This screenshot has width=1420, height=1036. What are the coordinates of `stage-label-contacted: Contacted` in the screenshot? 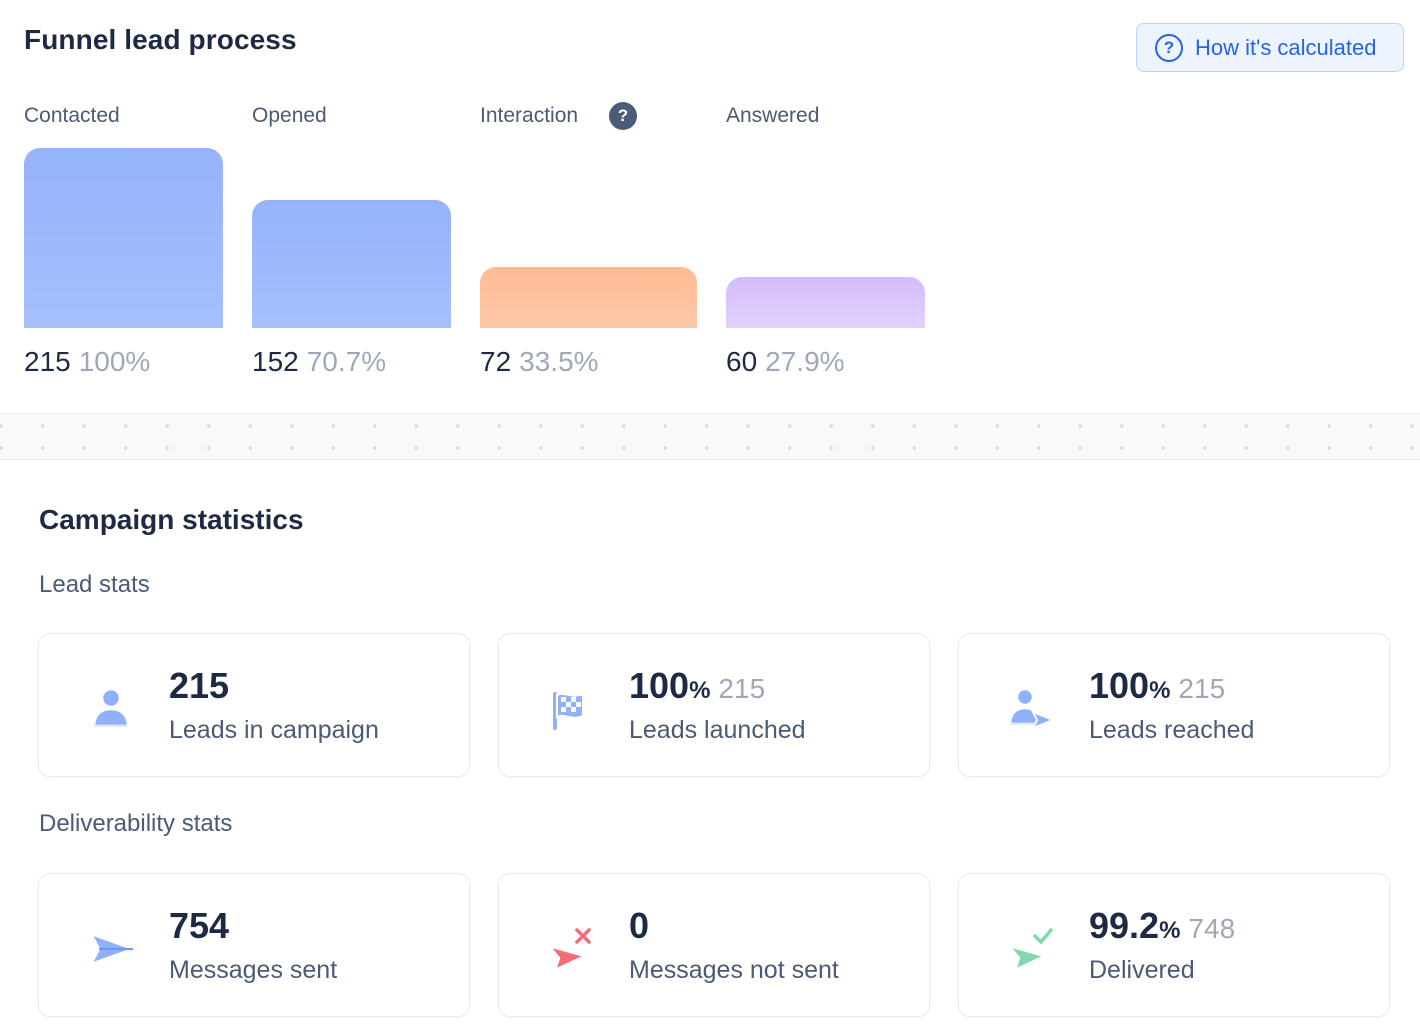 It's located at (72, 115).